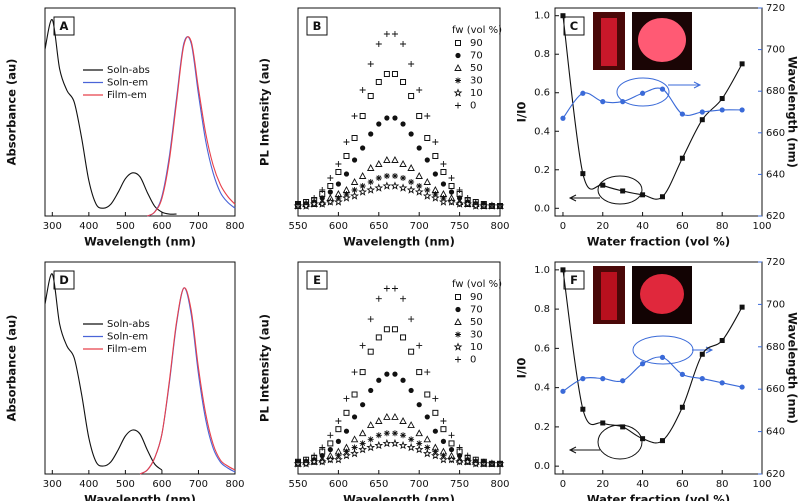  Describe the element at coordinates (620, 442) in the screenshot. I see `ellipse` at that location.